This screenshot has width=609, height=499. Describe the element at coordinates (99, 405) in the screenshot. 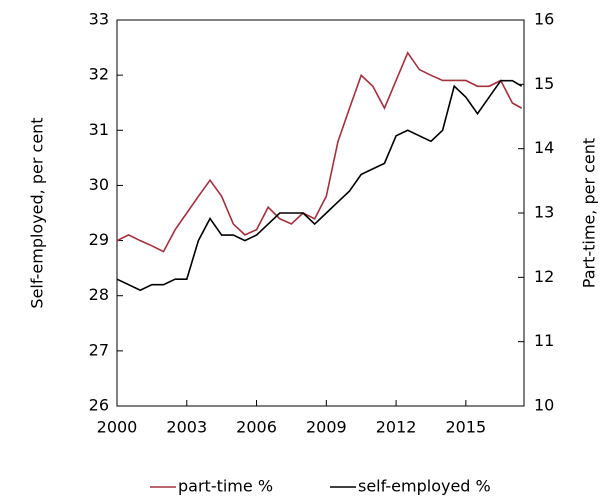

I see `y-tick-label: 26` at that location.